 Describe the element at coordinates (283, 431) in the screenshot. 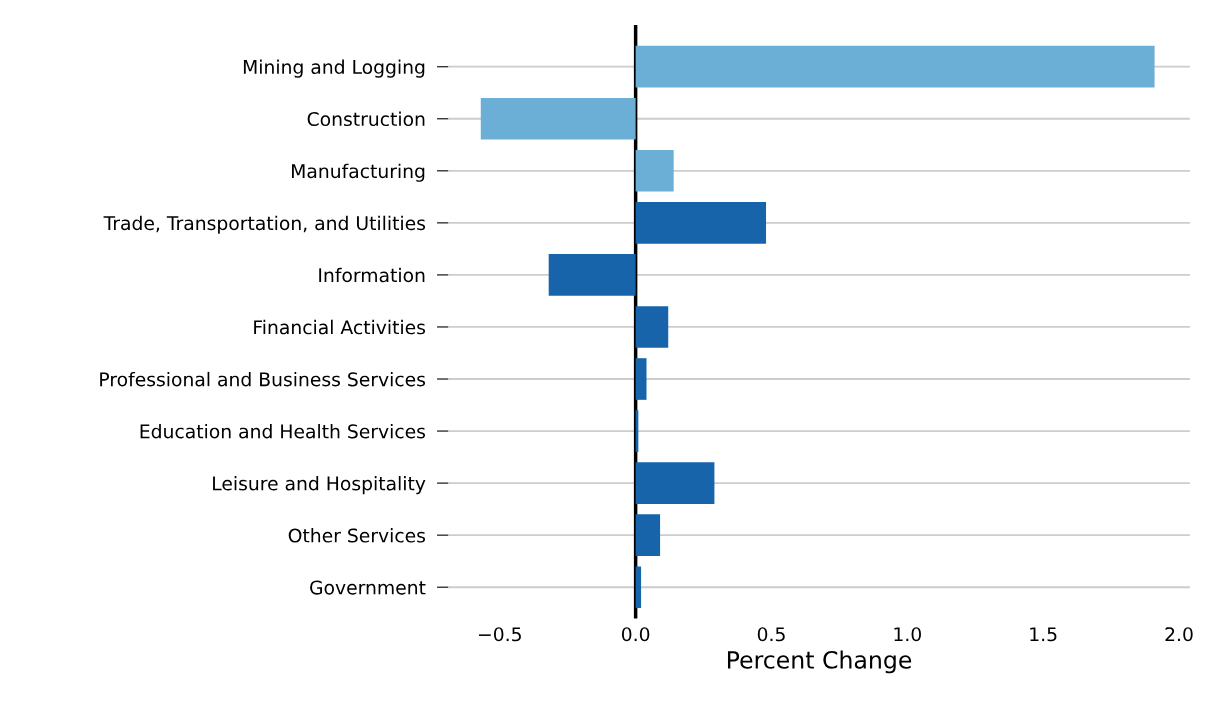

I see `y-tick-label: Education and Health Services` at that location.